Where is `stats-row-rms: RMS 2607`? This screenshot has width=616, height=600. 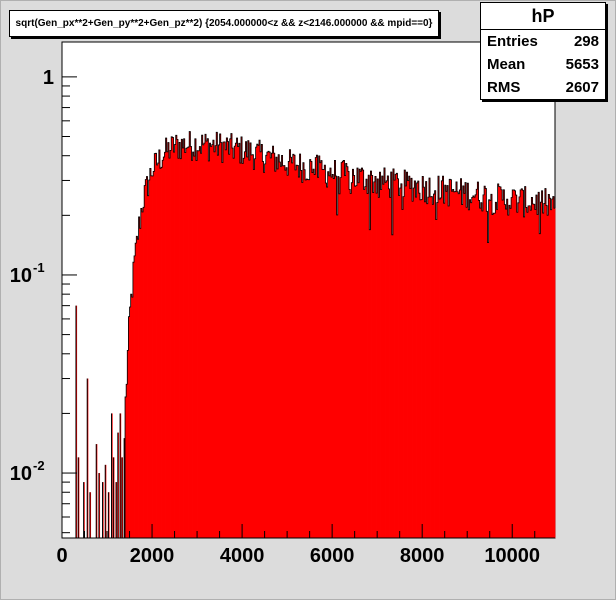 stats-row-rms: RMS 2607 is located at coordinates (543, 87).